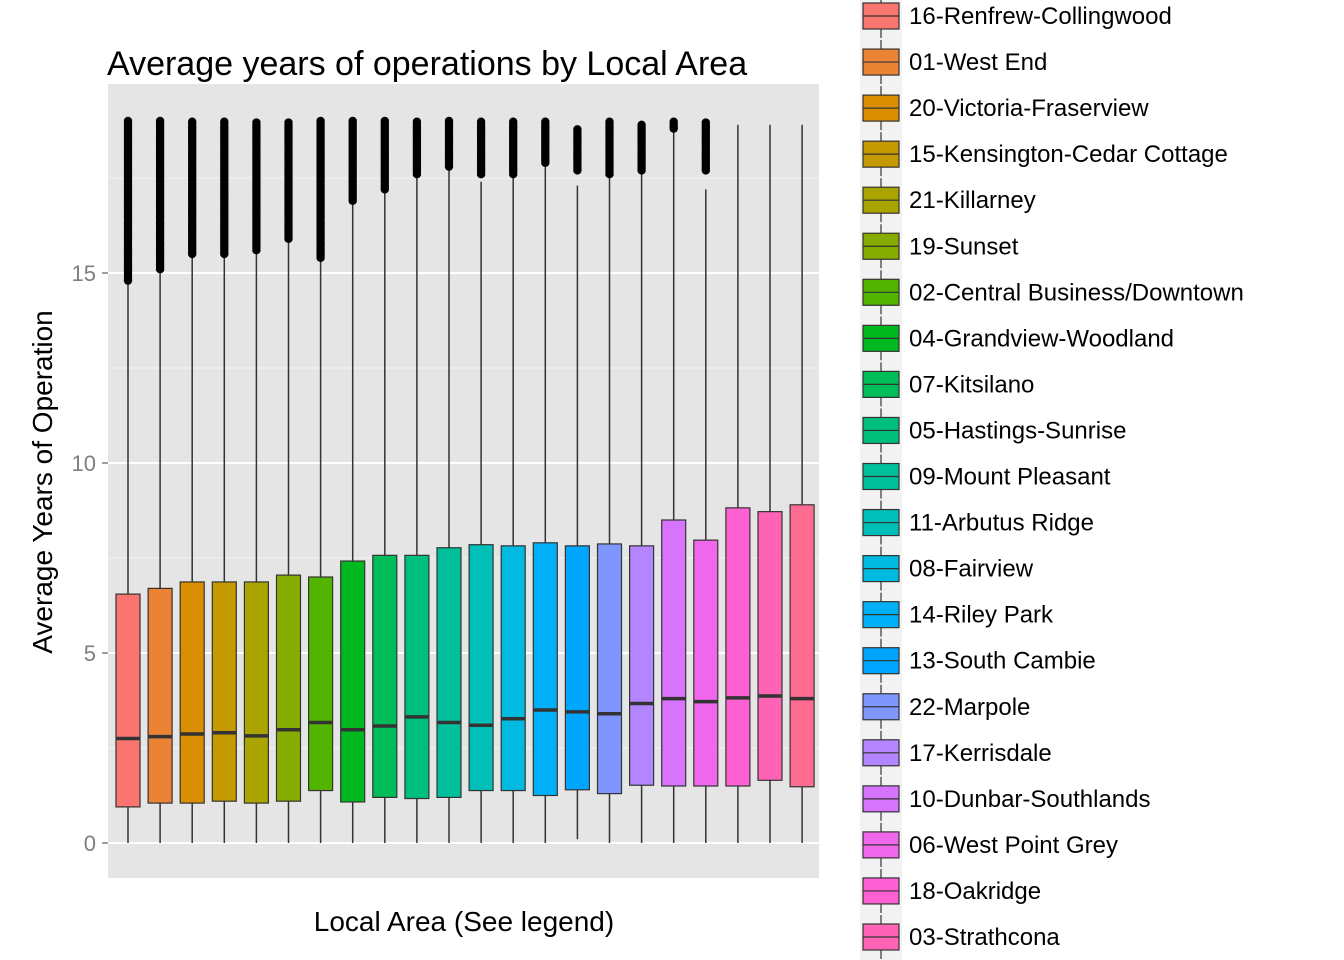 This screenshot has height=960, width=1344. I want to click on legend-item: 17-Kerrisdale, so click(956, 752).